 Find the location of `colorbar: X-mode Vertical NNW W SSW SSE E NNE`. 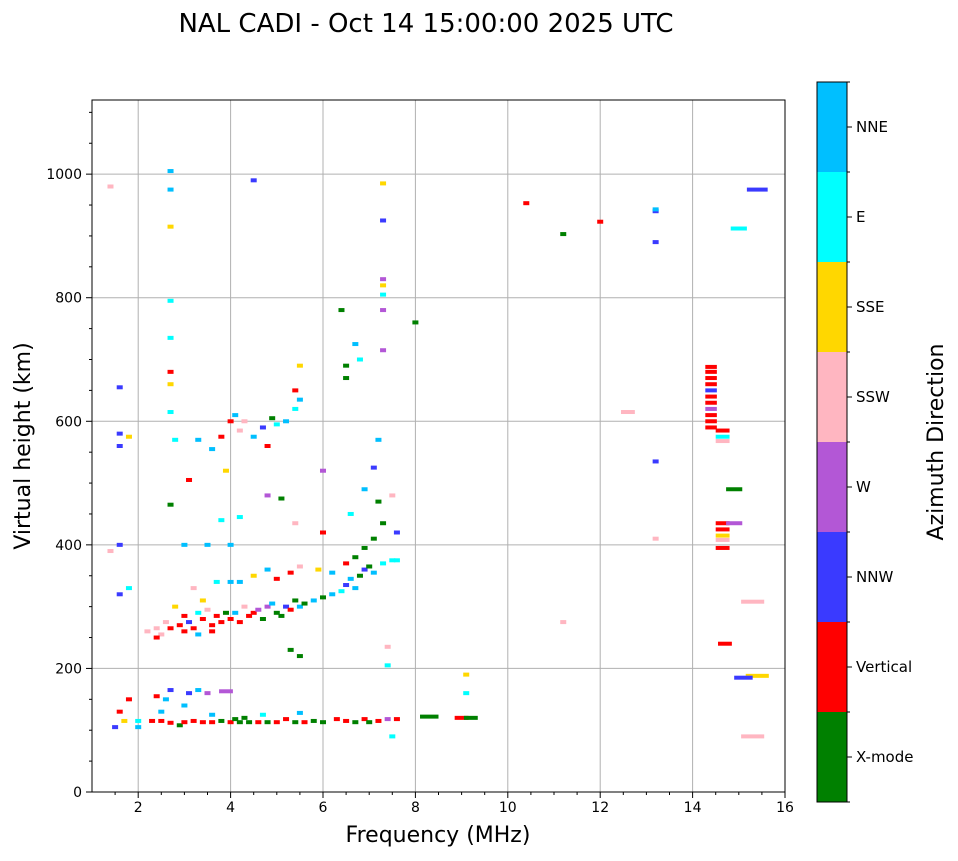

colorbar: X-mode Vertical NNW W SSW SSE E NNE is located at coordinates (864, 442).